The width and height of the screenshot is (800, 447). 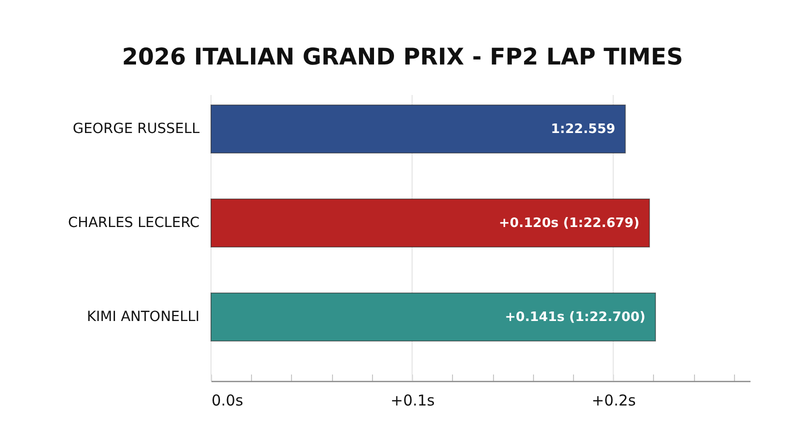 I want to click on x-tick-label: +0.1s, so click(x=412, y=401).